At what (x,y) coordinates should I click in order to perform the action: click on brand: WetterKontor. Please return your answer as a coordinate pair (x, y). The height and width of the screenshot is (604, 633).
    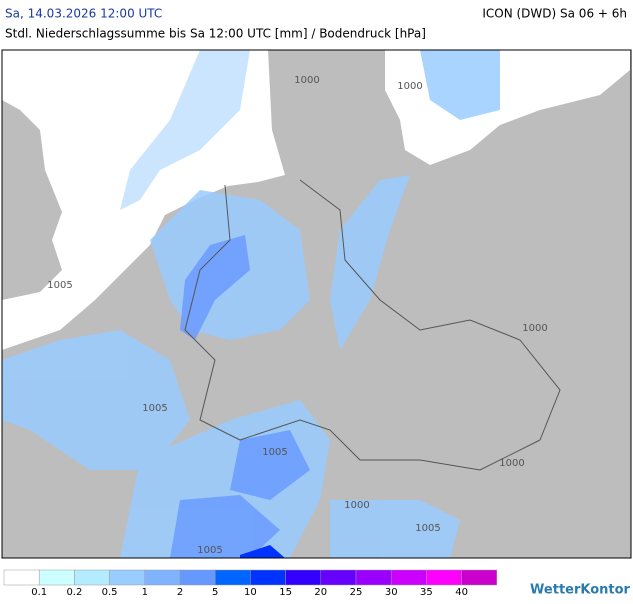
    Looking at the image, I should click on (580, 590).